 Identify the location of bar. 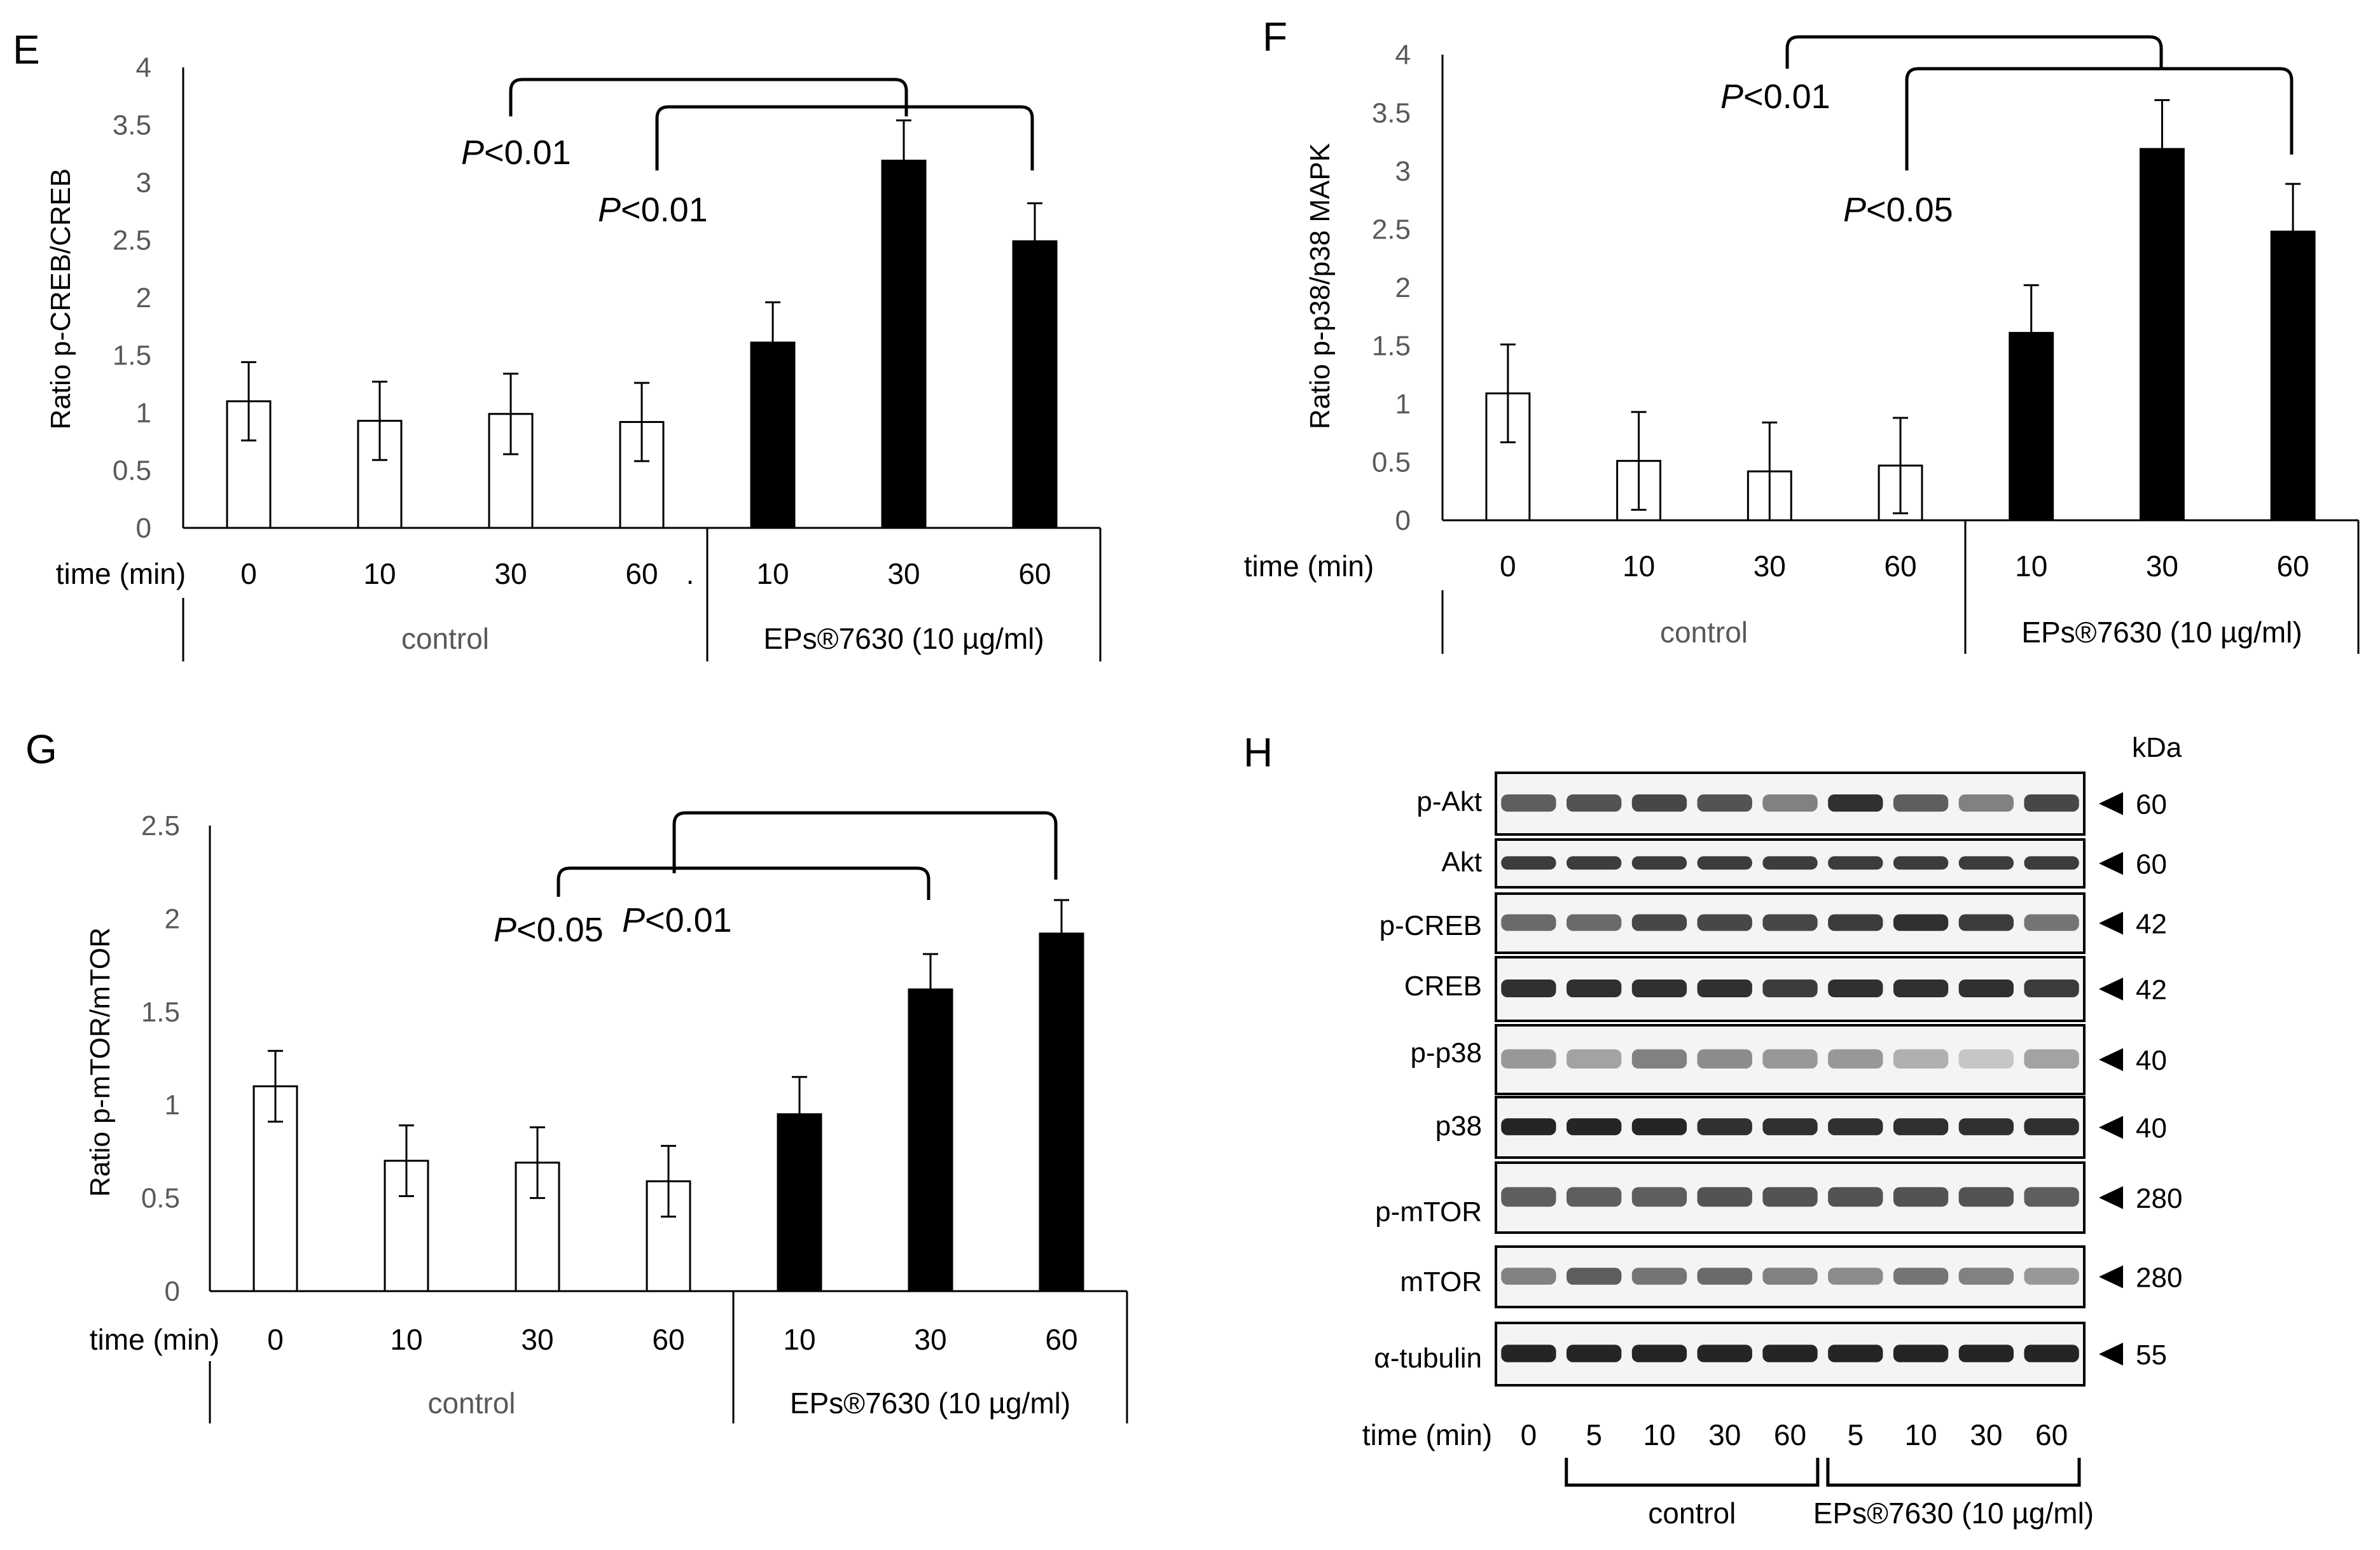
(1035, 384).